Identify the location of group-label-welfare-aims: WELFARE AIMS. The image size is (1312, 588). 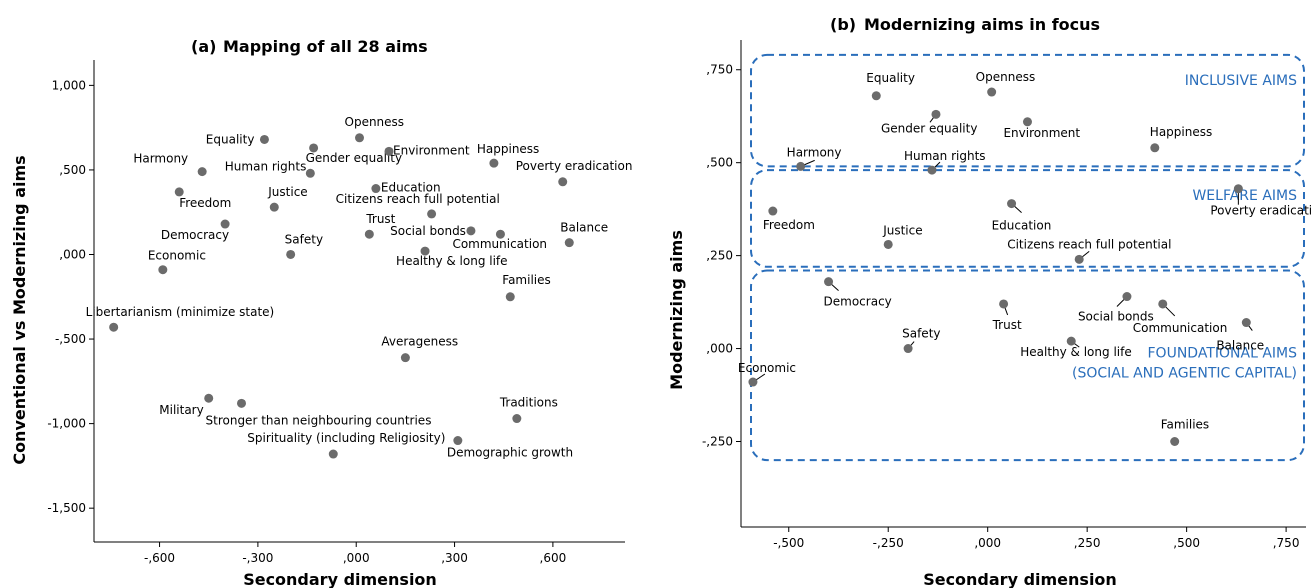
(1244, 196).